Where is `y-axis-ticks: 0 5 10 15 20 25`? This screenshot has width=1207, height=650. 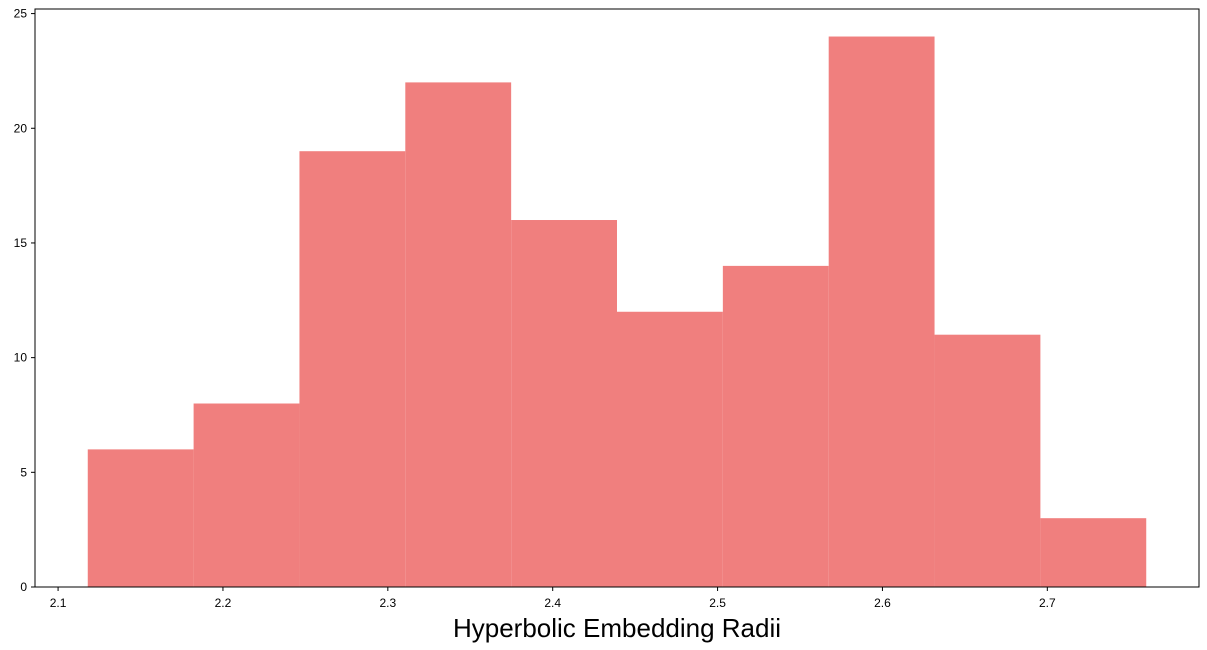 y-axis-ticks: 0 5 10 15 20 25 is located at coordinates (24, 300).